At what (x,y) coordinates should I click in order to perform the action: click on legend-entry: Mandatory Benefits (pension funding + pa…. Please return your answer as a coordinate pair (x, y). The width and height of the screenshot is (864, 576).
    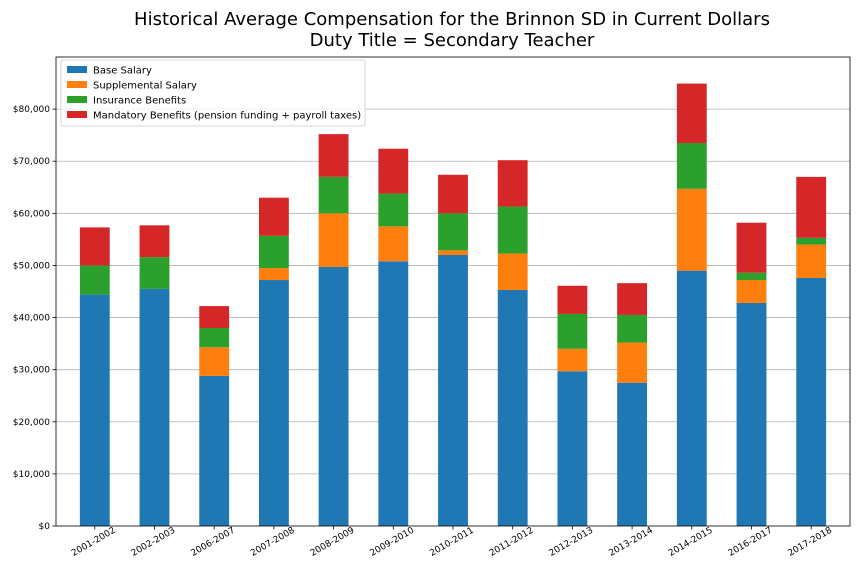
    Looking at the image, I should click on (227, 116).